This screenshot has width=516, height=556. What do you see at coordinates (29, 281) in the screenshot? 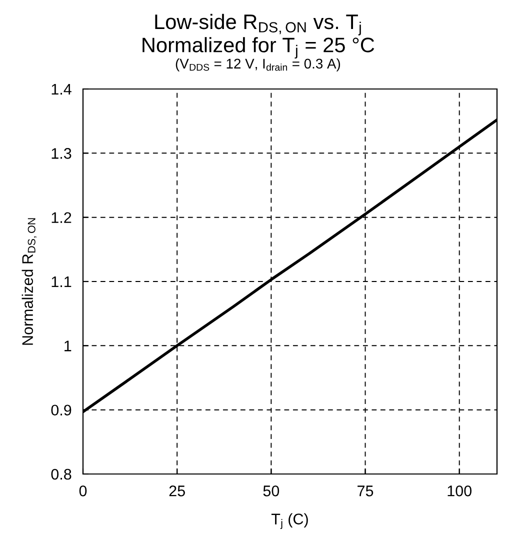
I see `y-axis-title: Normalized R$_{DS,ON}$` at bounding box center [29, 281].